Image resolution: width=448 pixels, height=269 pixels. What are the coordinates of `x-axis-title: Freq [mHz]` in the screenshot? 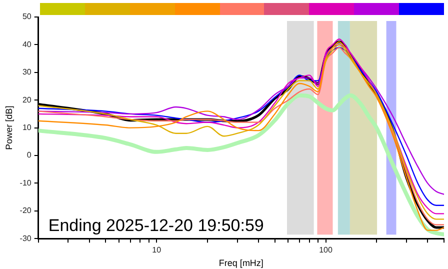 It's located at (241, 263).